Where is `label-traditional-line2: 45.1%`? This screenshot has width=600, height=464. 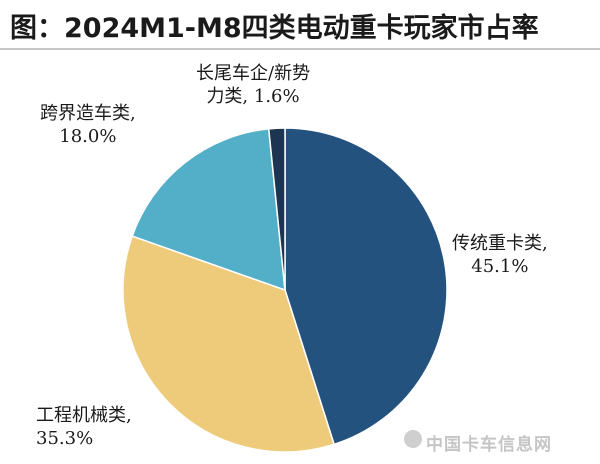
label-traditional-line2: 45.1% is located at coordinates (500, 266).